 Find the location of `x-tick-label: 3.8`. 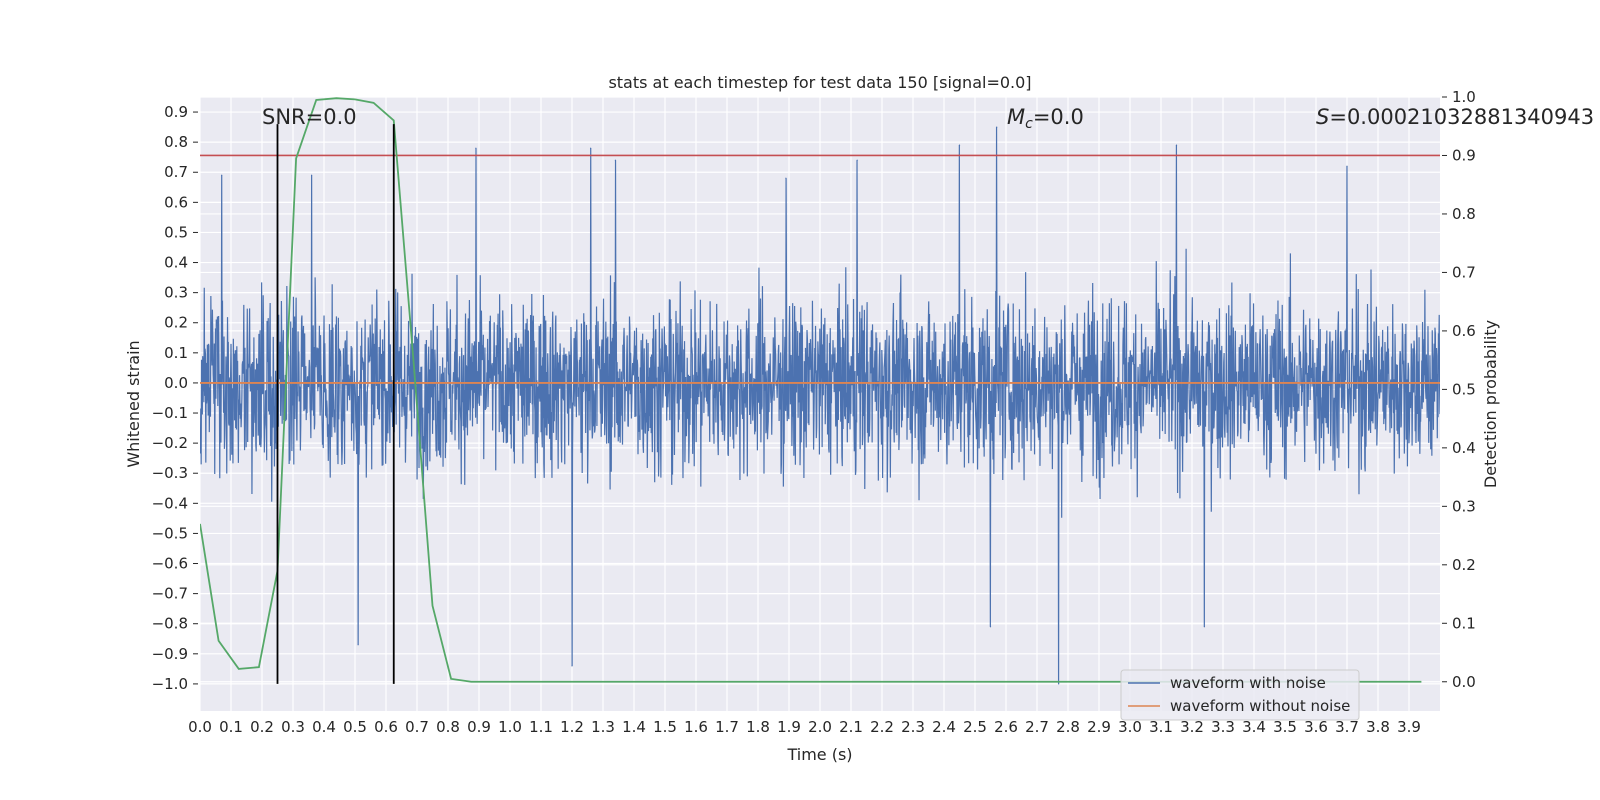

x-tick-label: 3.8 is located at coordinates (1378, 727).